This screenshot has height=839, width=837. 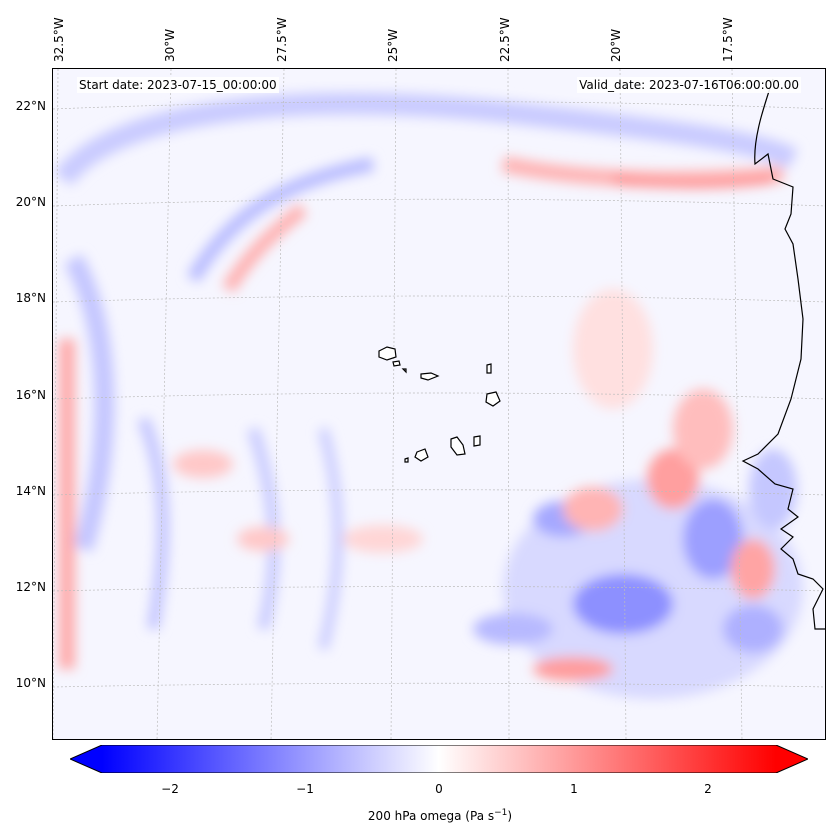 What do you see at coordinates (30, 587) in the screenshot?
I see `lat-label-12n: 12°N` at bounding box center [30, 587].